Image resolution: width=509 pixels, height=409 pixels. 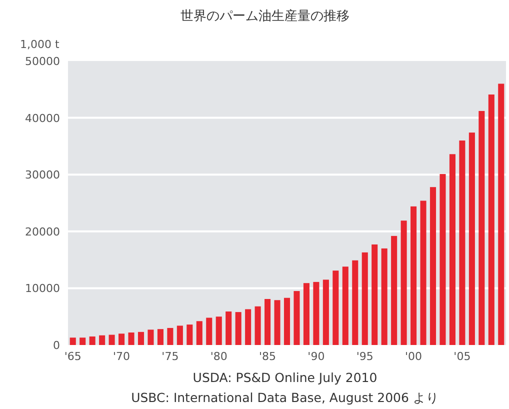 I want to click on x-tick-label: '65, so click(x=73, y=356).